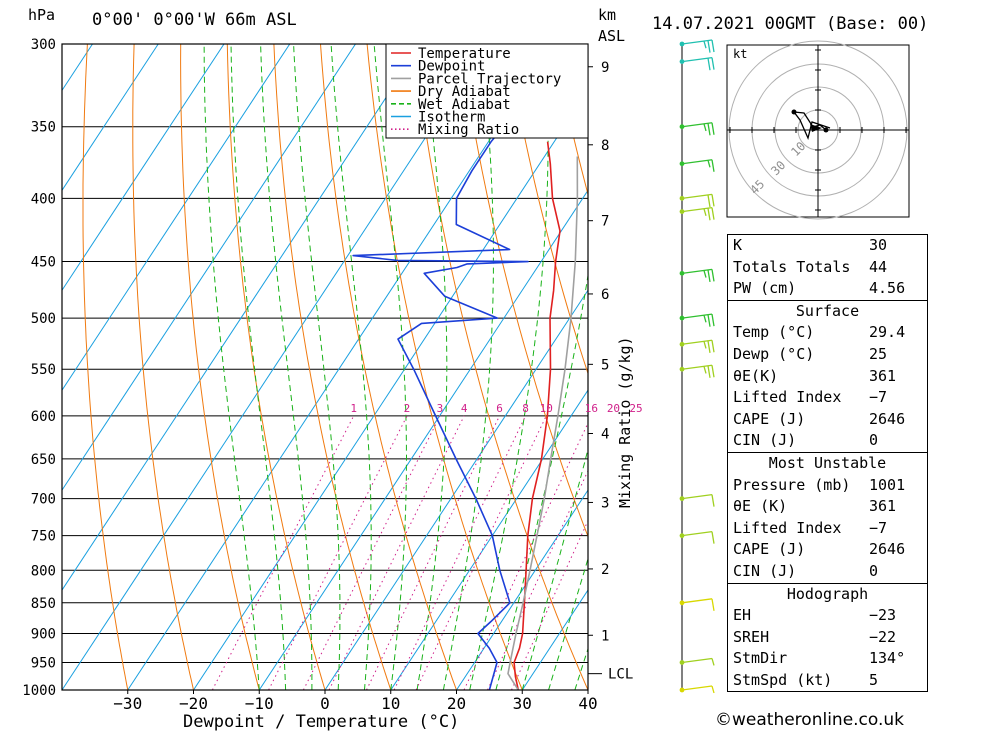 This screenshot has height=733, width=1000. What do you see at coordinates (546, 408) in the screenshot?
I see `mixing-ratio-label: 10` at bounding box center [546, 408].